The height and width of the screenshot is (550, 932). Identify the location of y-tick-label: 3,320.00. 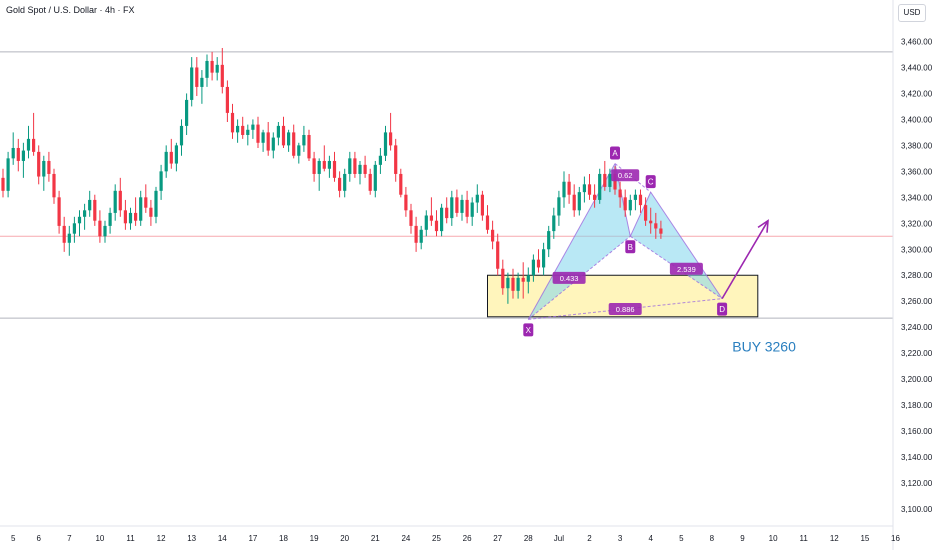
(916, 223).